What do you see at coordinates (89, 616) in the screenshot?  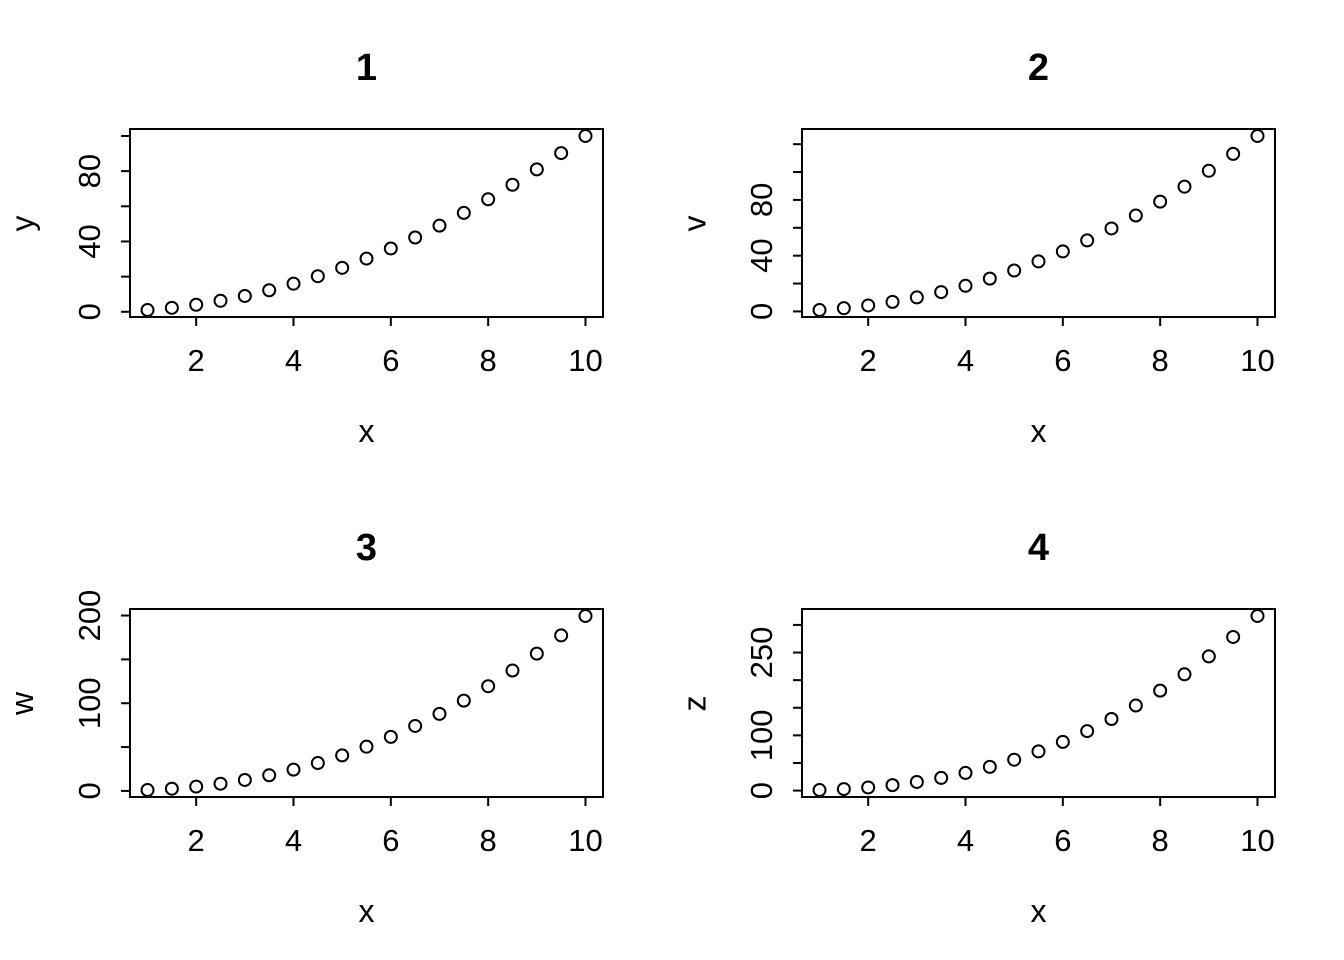 I see `y-tick-label: 200` at bounding box center [89, 616].